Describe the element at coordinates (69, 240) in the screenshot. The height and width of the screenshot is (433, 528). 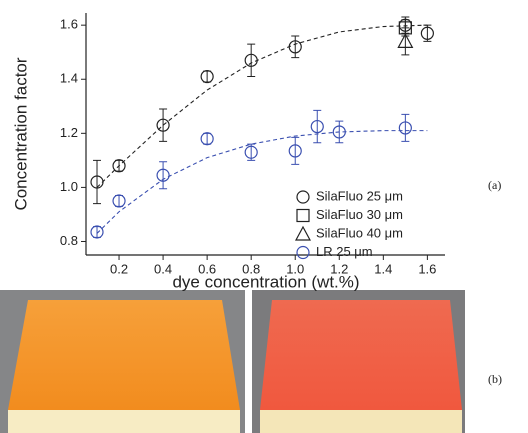
I see `y-tick-label: 0.8` at that location.